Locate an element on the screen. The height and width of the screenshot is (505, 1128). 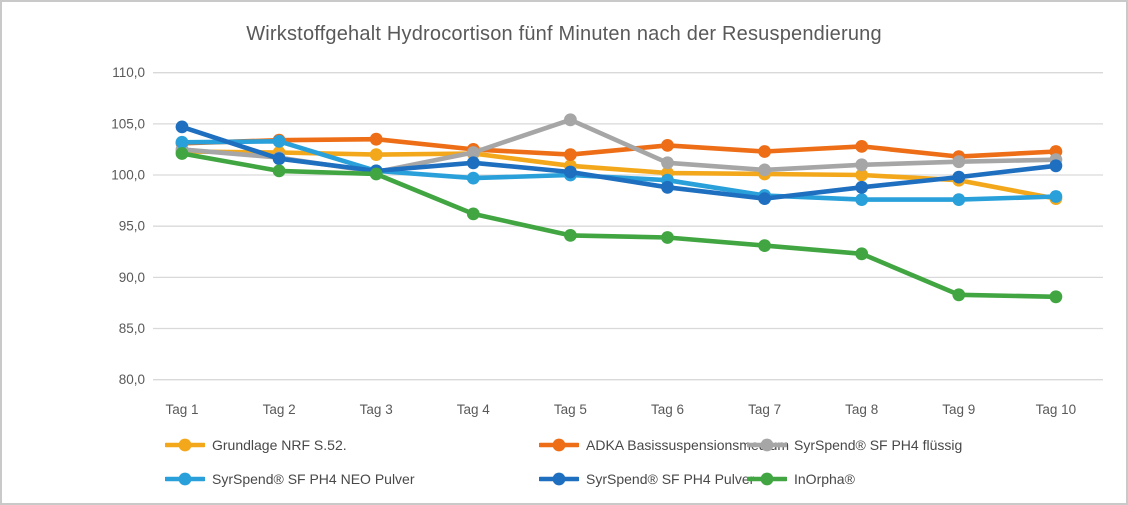
legend-label: SyrSpend® SF PH4 flüssig is located at coordinates (878, 445).